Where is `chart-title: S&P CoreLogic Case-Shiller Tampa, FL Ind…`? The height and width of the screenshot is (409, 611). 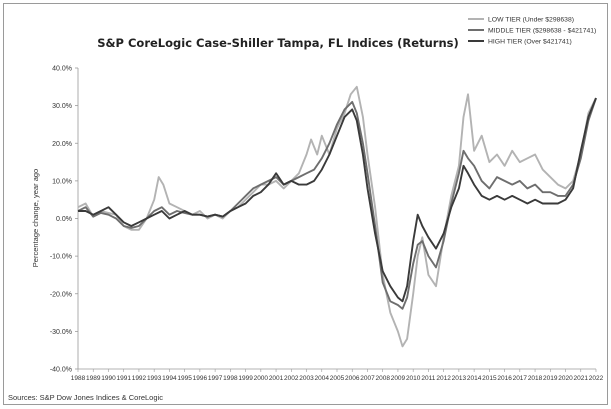 chart-title: S&P CoreLogic Case-Shiller Tampa, FL Ind… is located at coordinates (277, 43).